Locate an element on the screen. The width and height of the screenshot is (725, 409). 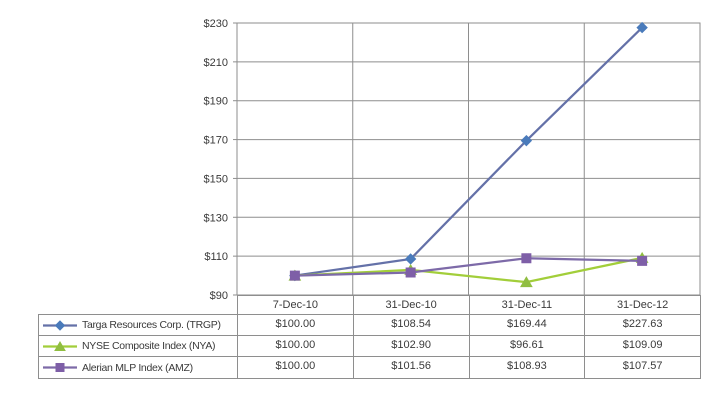
table-cell: $96.61 is located at coordinates (528, 346).